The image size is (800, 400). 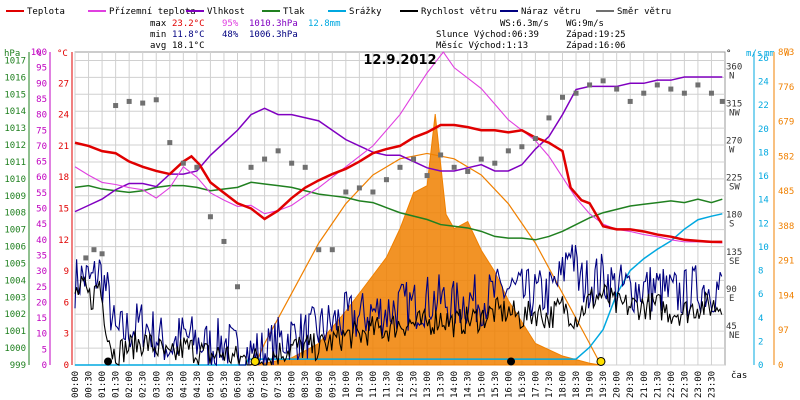 What do you see at coordinates (158, 35) in the screenshot?
I see `stats-min-label: min` at bounding box center [158, 35].